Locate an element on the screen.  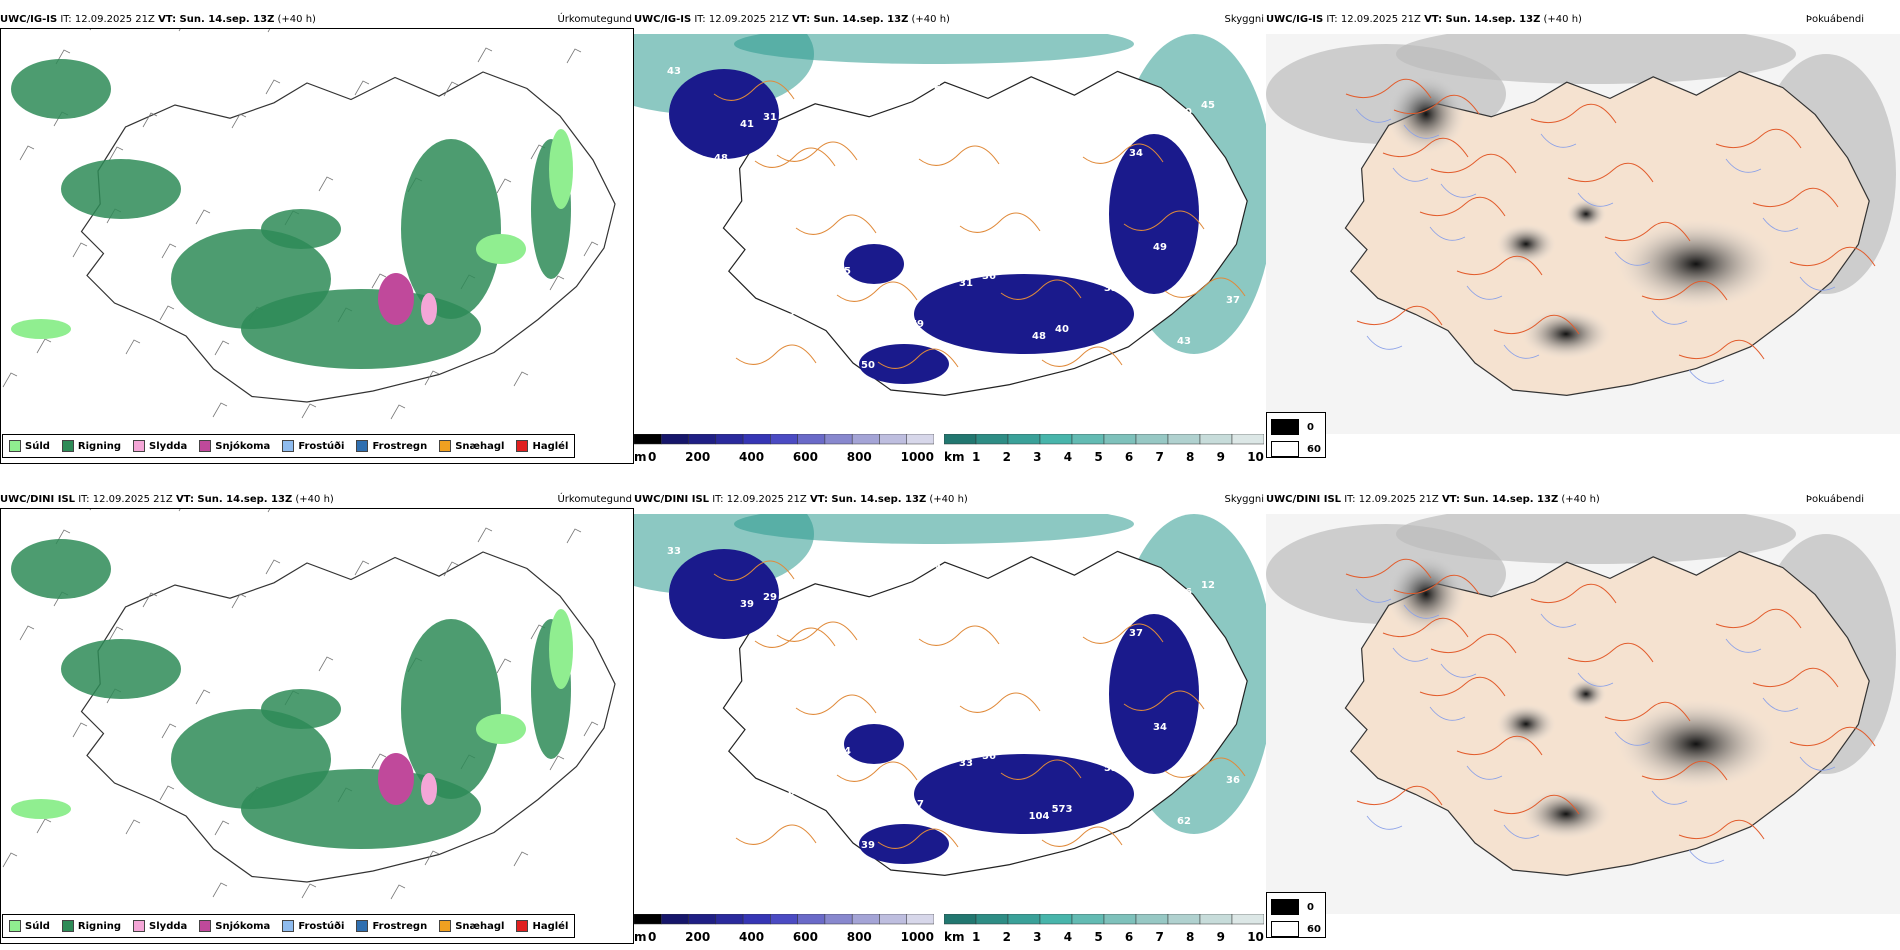
colorbar-tick: 600 is located at coordinates (805, 457).